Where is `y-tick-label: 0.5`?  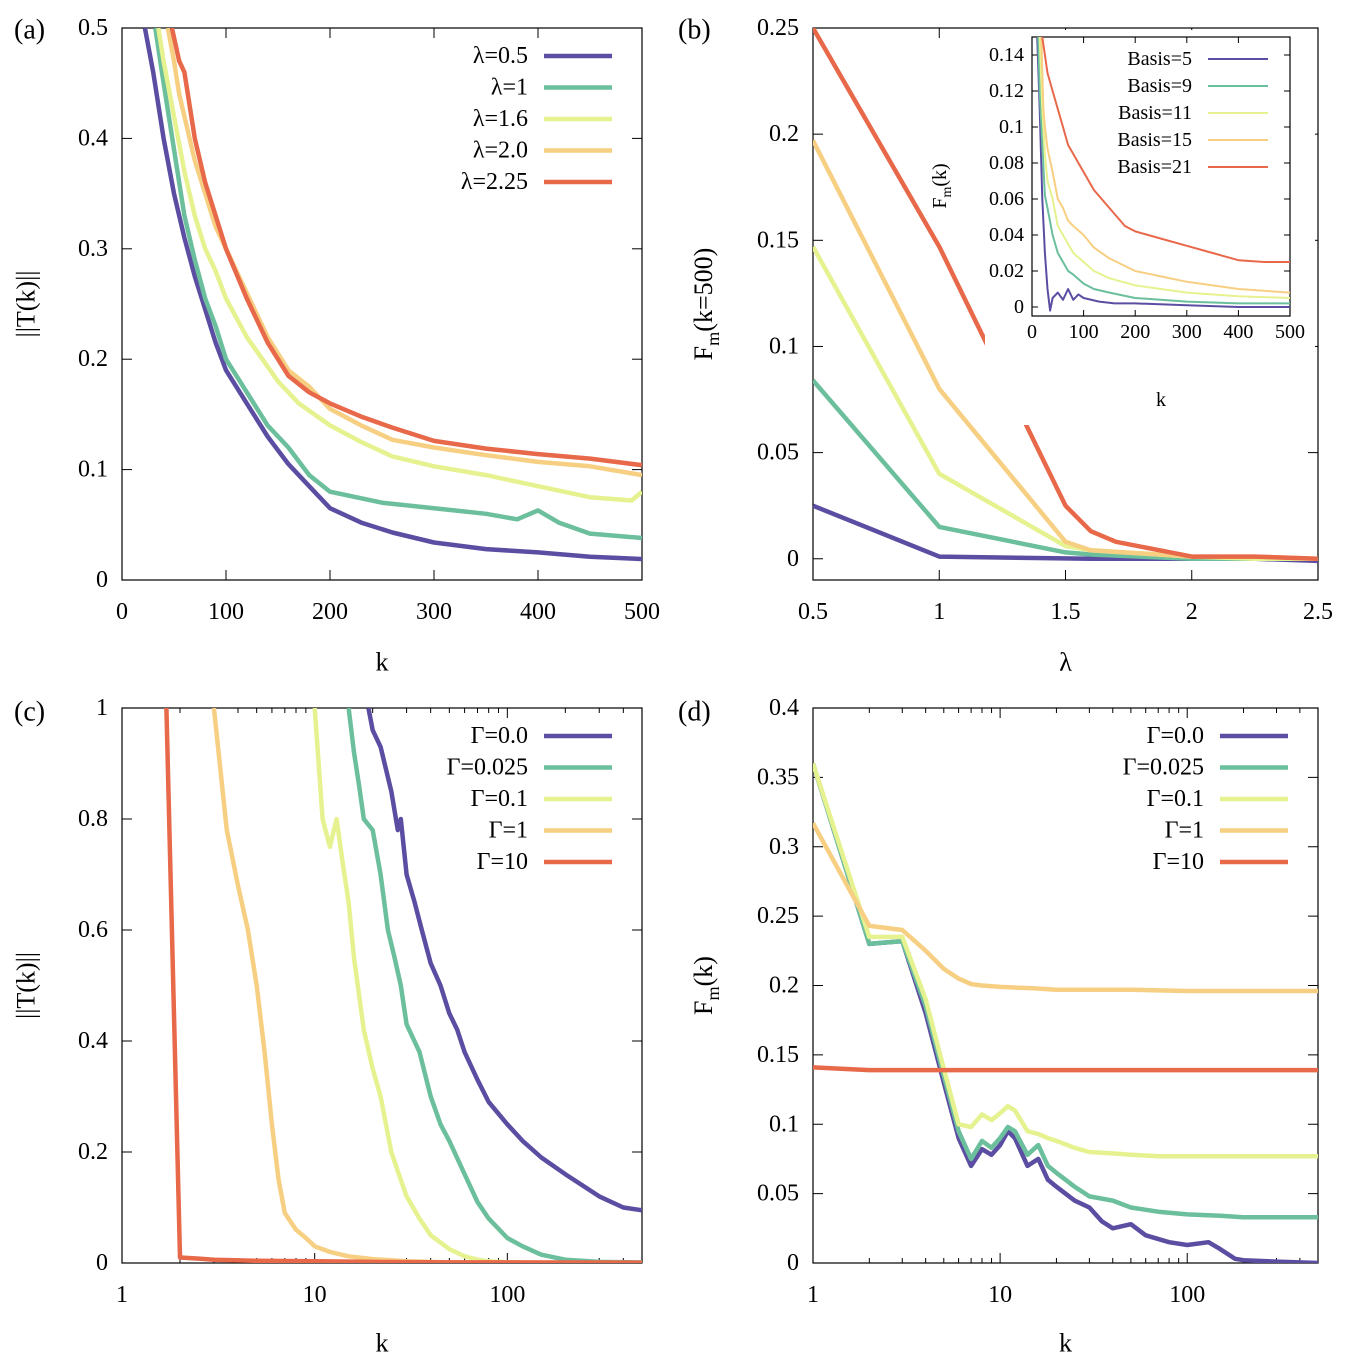
y-tick-label: 0.5 is located at coordinates (93, 28).